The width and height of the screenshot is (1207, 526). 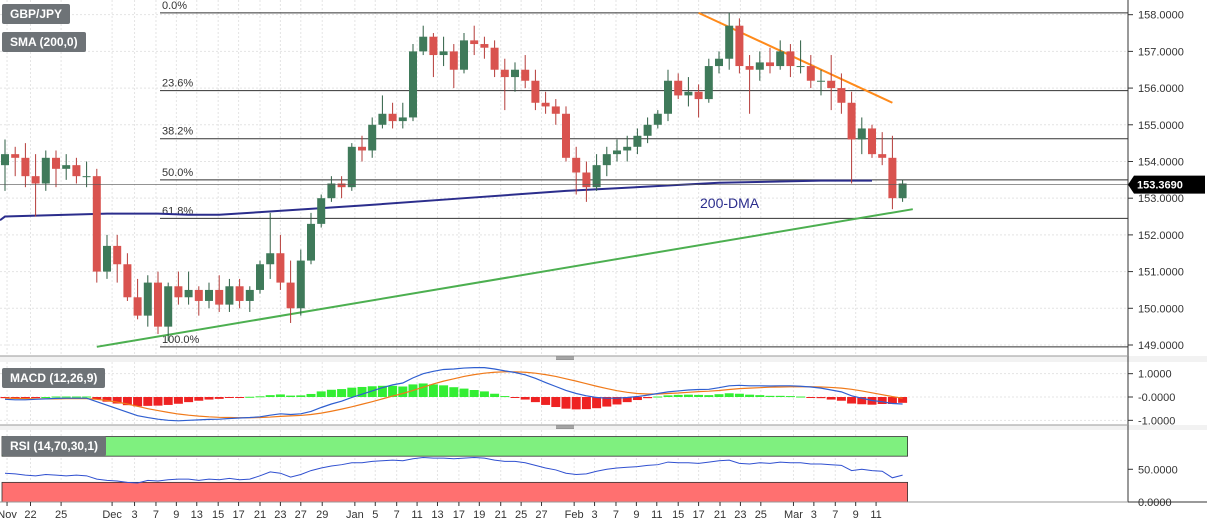 I want to click on macd-indicator-label: MACD (12,26,9), so click(x=54, y=378).